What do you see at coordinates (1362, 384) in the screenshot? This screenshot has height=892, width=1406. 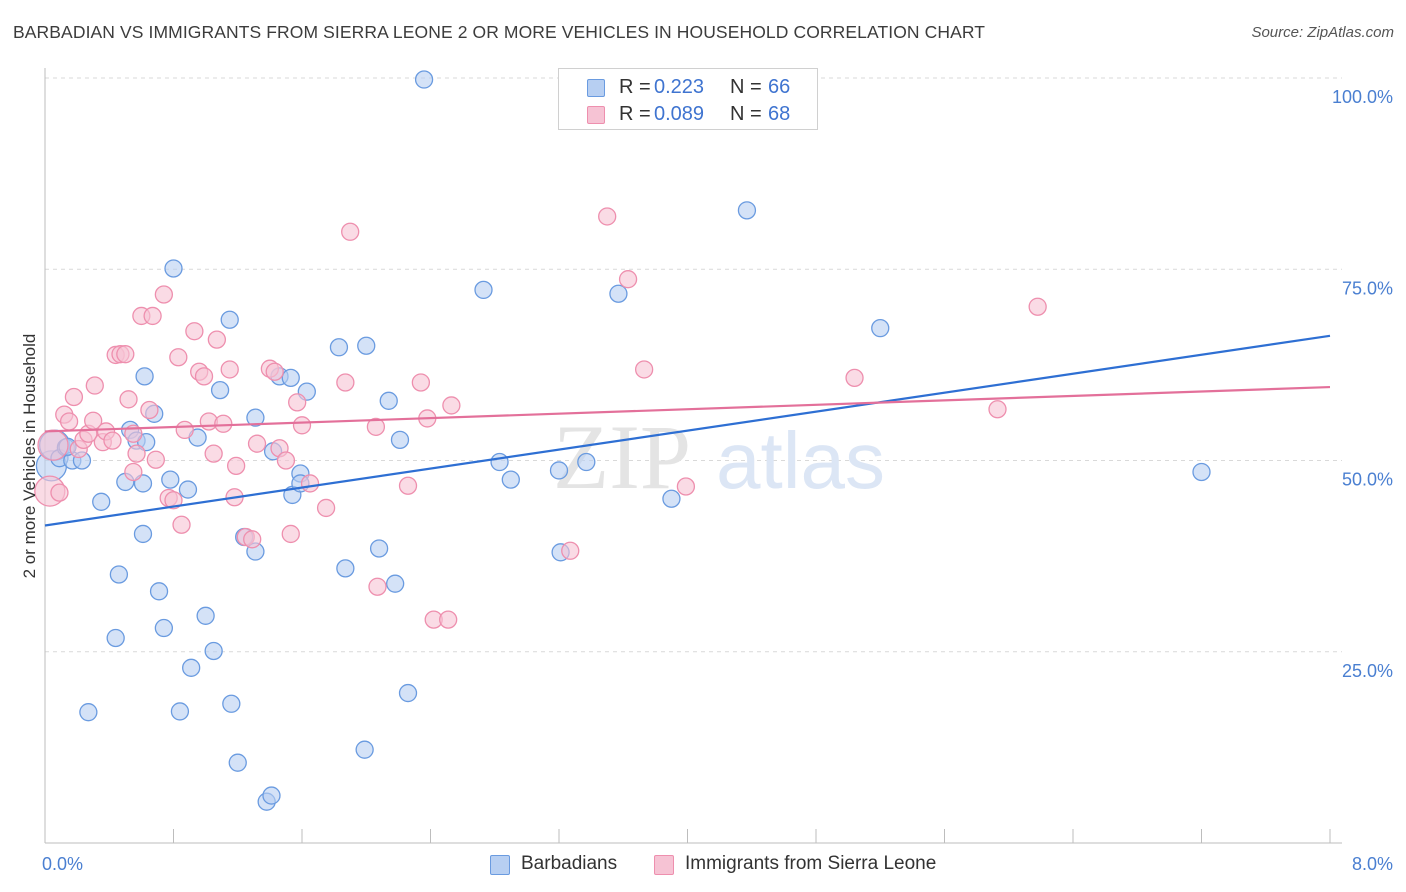 I see `y-tick-labels: 25.0% 50.0% 75.0% 100.0%` at bounding box center [1362, 384].